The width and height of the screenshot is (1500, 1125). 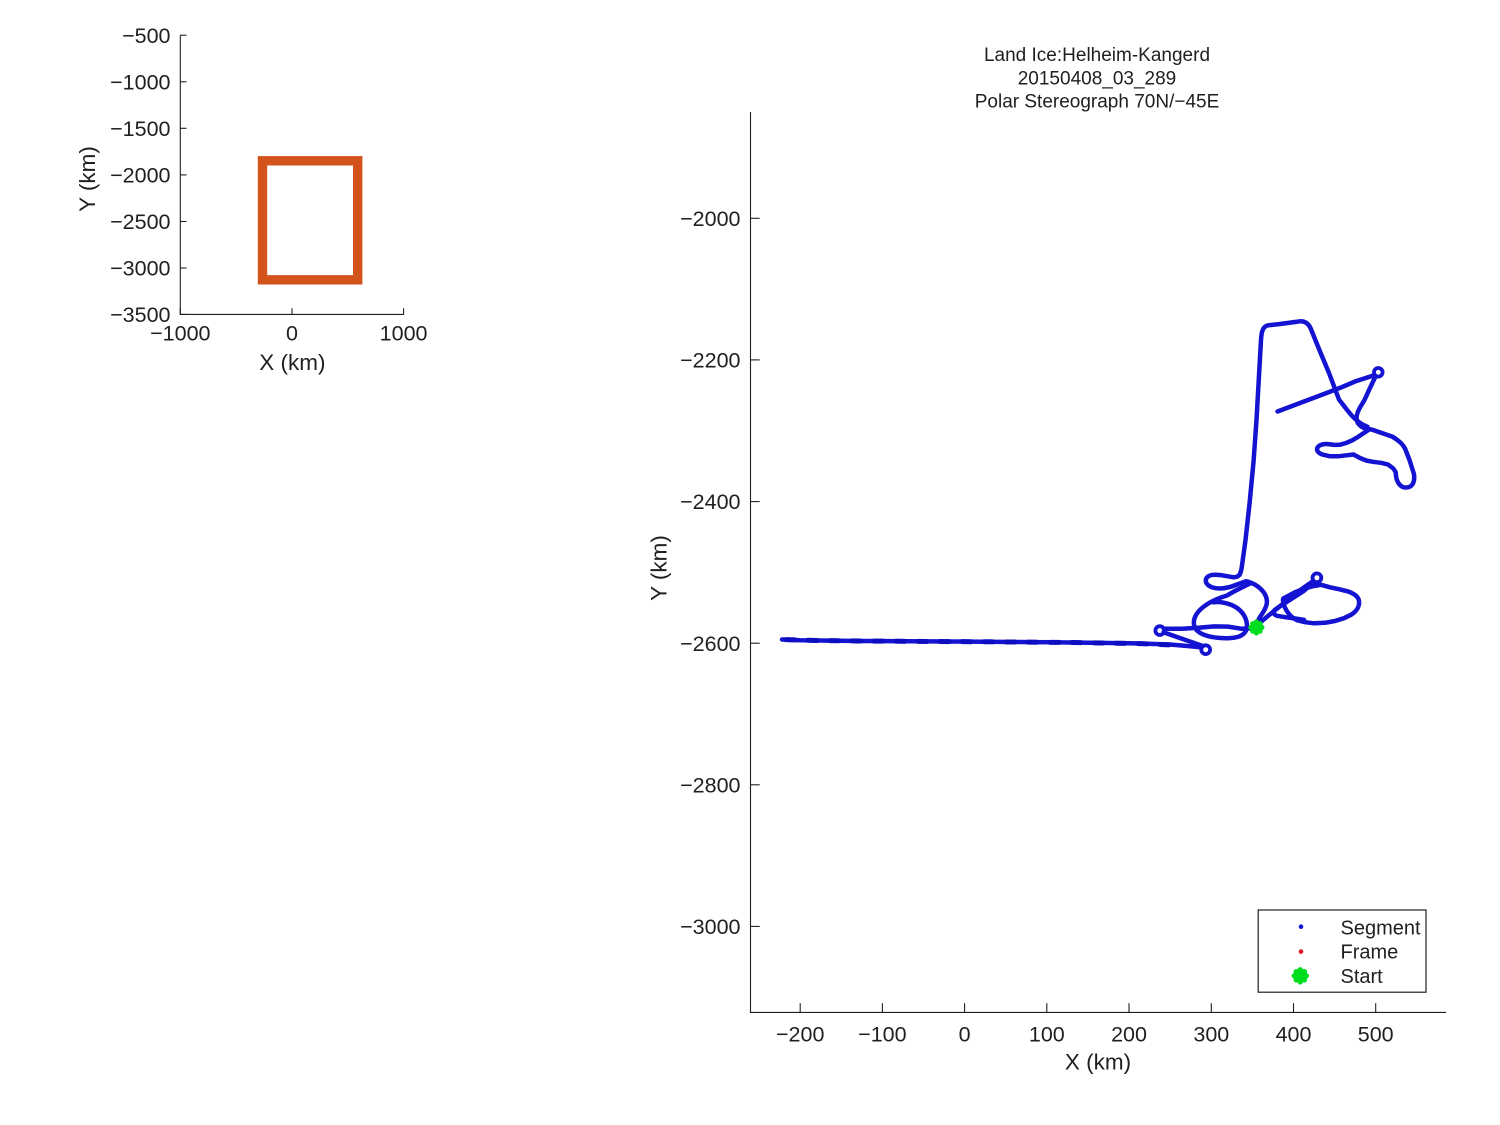 What do you see at coordinates (1381, 929) in the screenshot?
I see `svg-text: Segment` at bounding box center [1381, 929].